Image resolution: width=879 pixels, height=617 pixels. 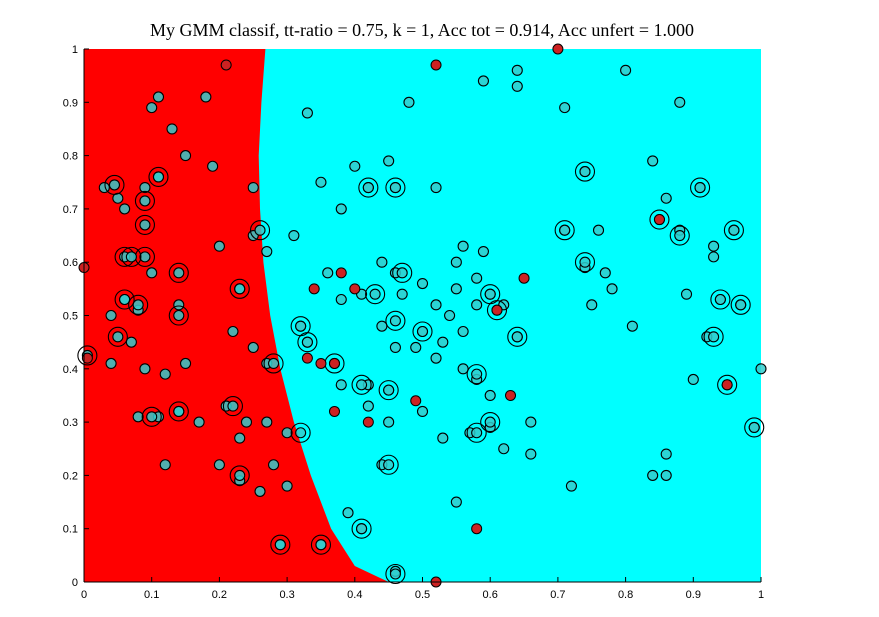 I want to click on x-tick-label: 0.3, so click(x=286, y=595).